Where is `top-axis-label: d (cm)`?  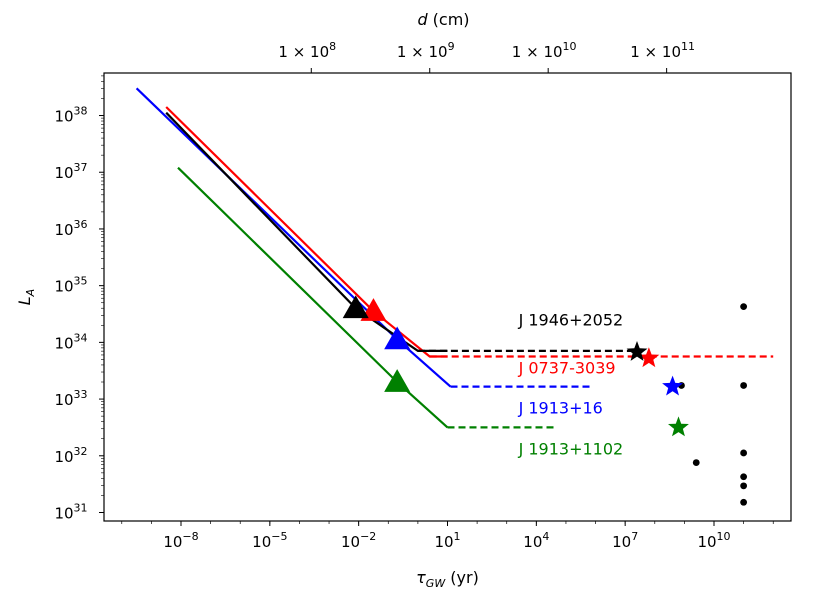 top-axis-label: d (cm) is located at coordinates (443, 19).